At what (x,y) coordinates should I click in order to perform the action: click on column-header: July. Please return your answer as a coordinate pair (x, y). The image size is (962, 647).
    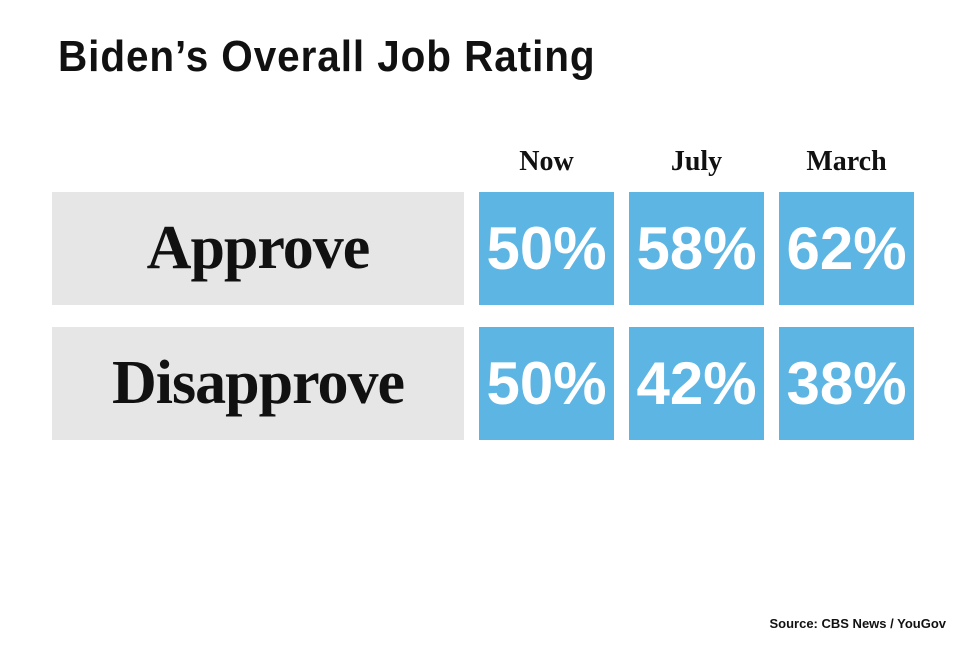
    Looking at the image, I should click on (696, 161).